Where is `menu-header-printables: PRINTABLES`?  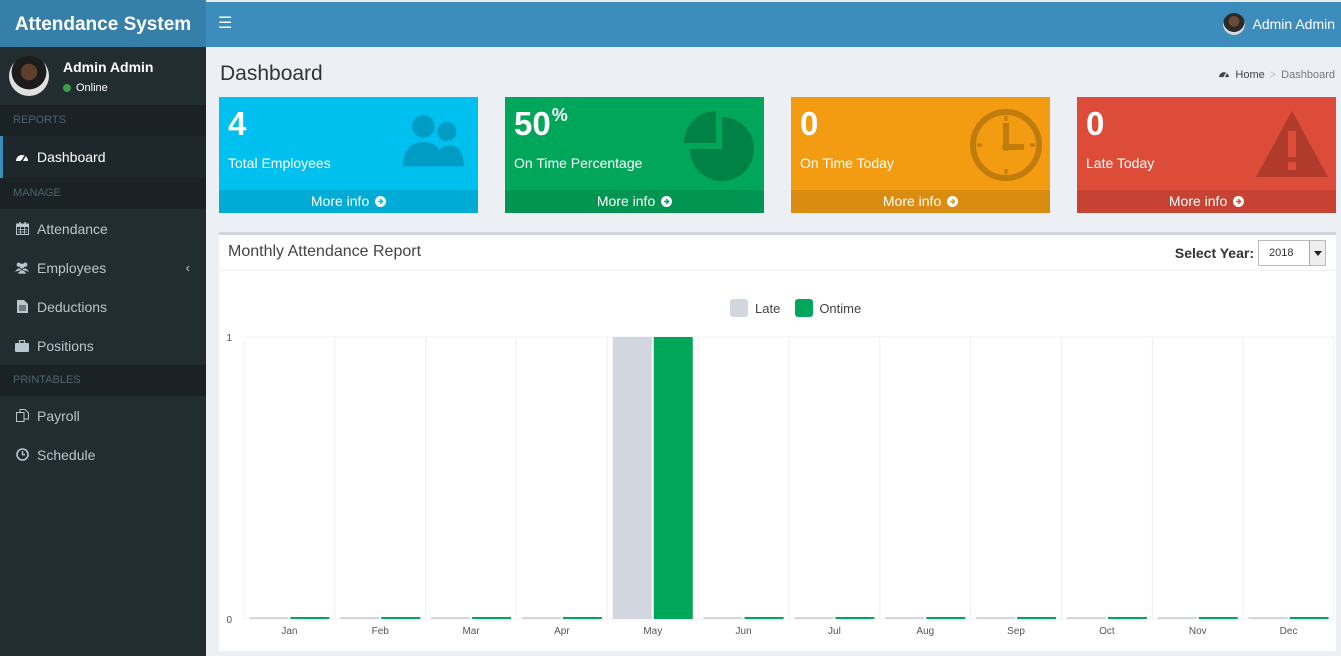
menu-header-printables: PRINTABLES is located at coordinates (103, 380).